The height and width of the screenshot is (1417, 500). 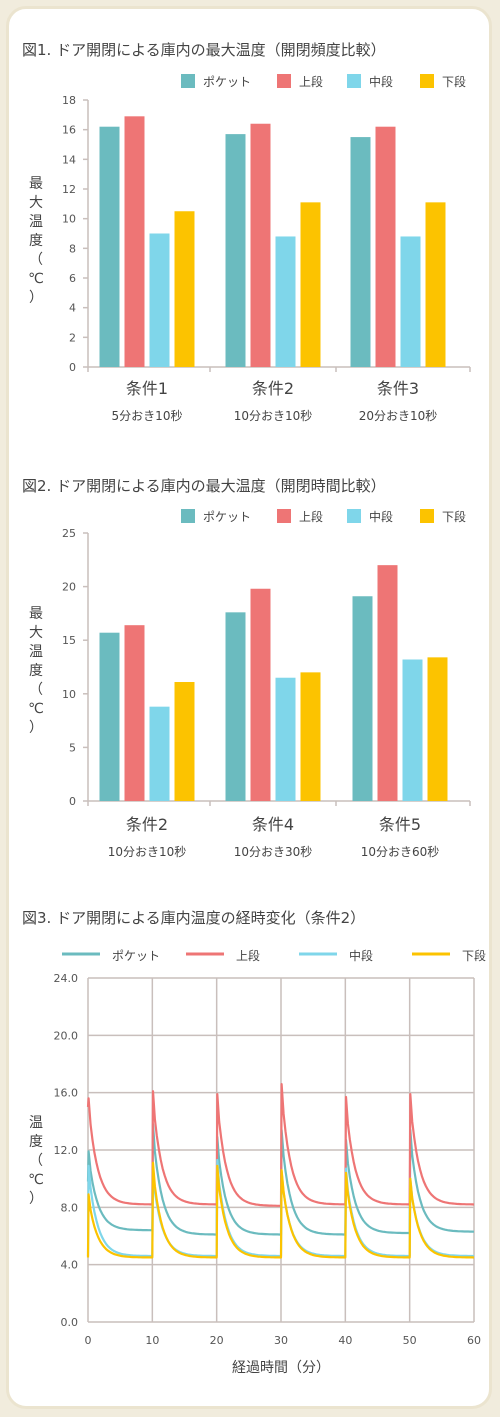 What do you see at coordinates (147, 388) in the screenshot?
I see `category-label: 条件1` at bounding box center [147, 388].